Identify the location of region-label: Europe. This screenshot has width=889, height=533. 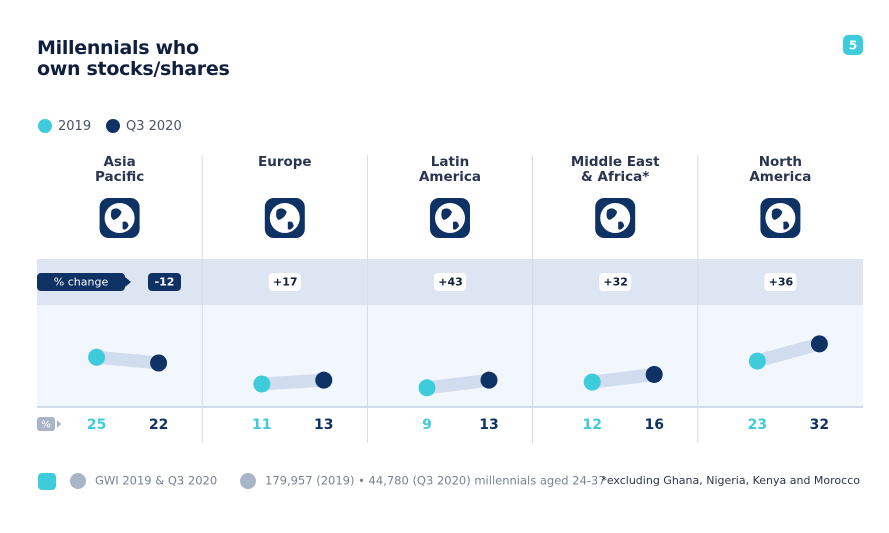
(285, 162).